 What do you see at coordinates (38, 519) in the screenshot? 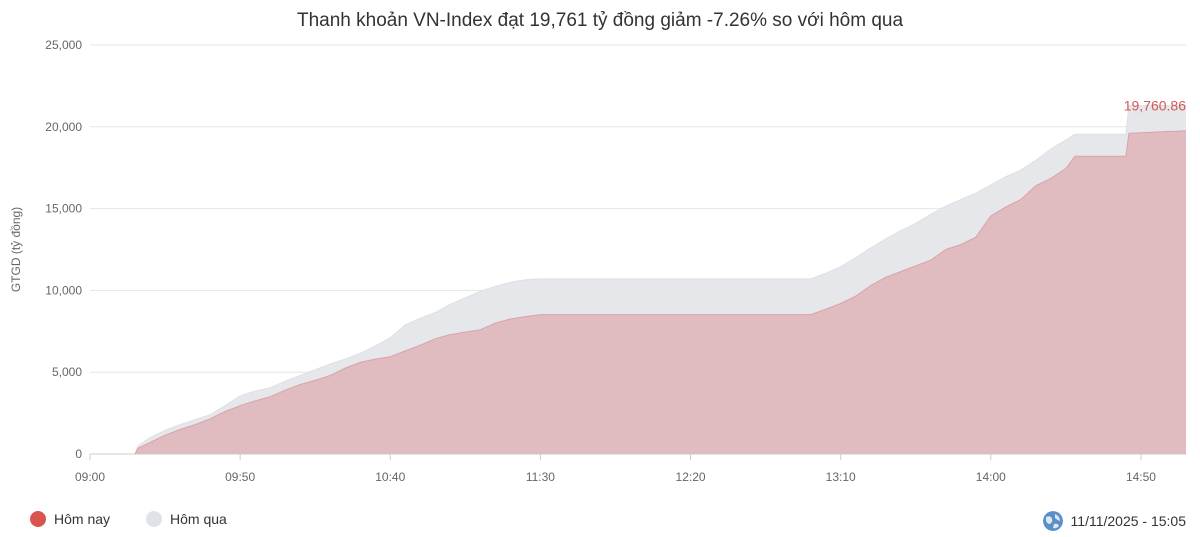
I see `legend-dot-today` at bounding box center [38, 519].